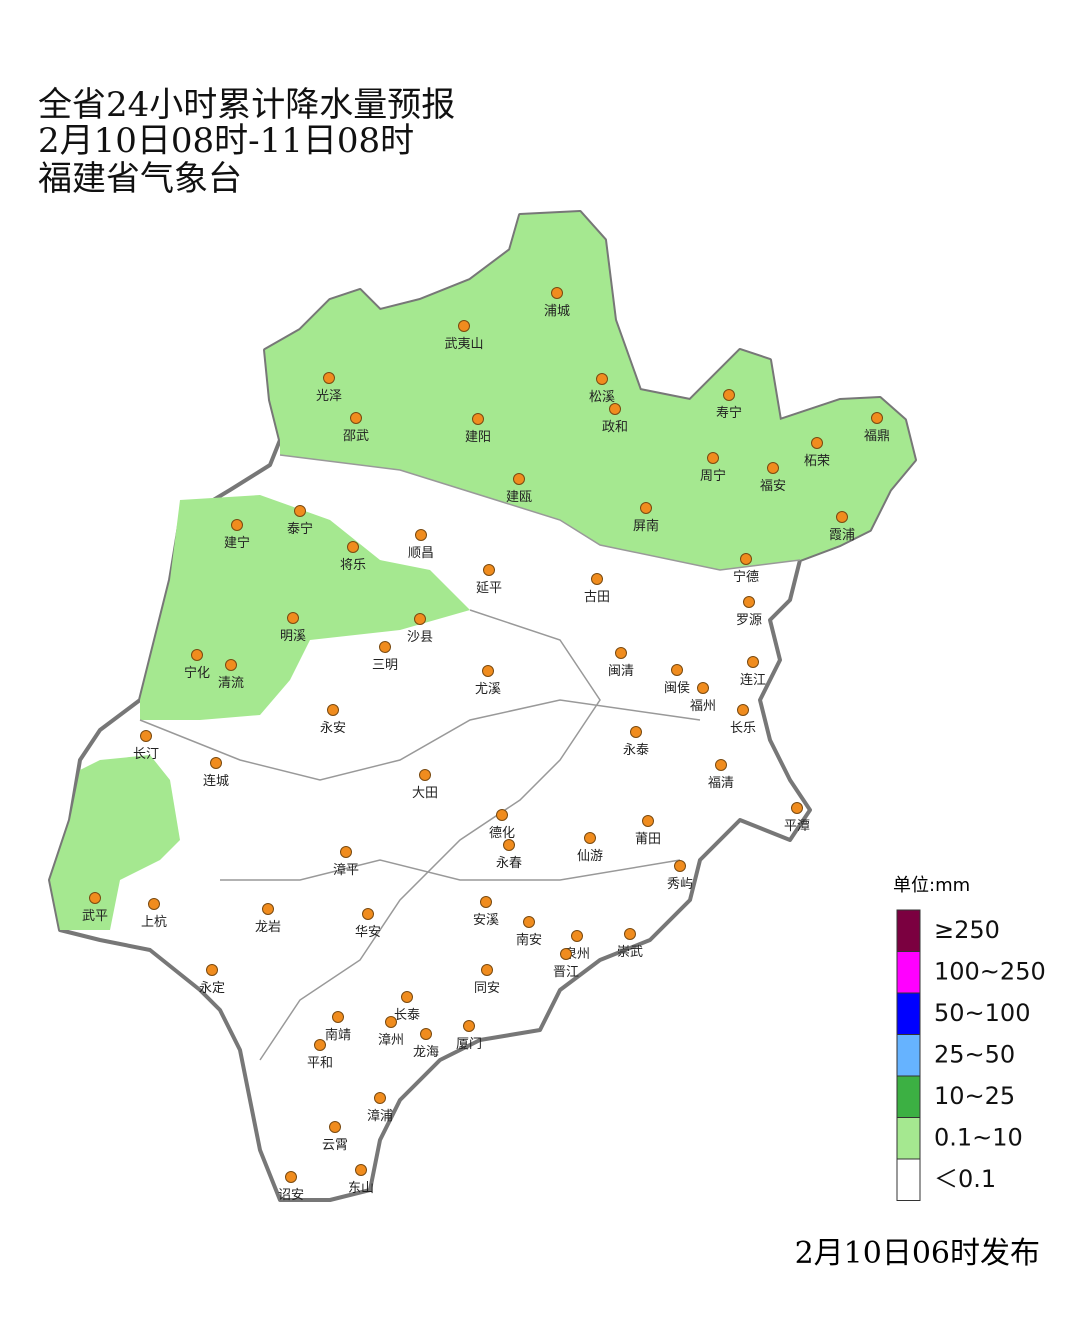 Image resolution: width=1080 pixels, height=1317 pixels. What do you see at coordinates (368, 932) in the screenshot?
I see `city-label: 华安` at bounding box center [368, 932].